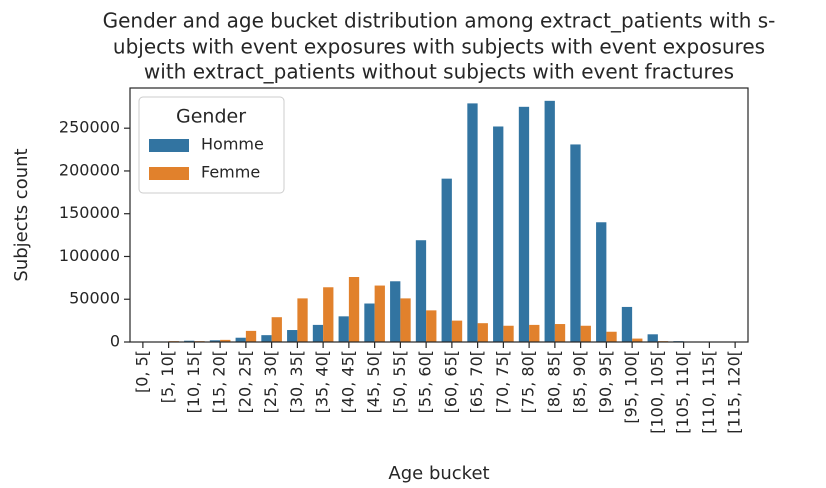 The image size is (826, 488). Describe the element at coordinates (230, 172) in the screenshot. I see `legend-label: Femme` at that location.